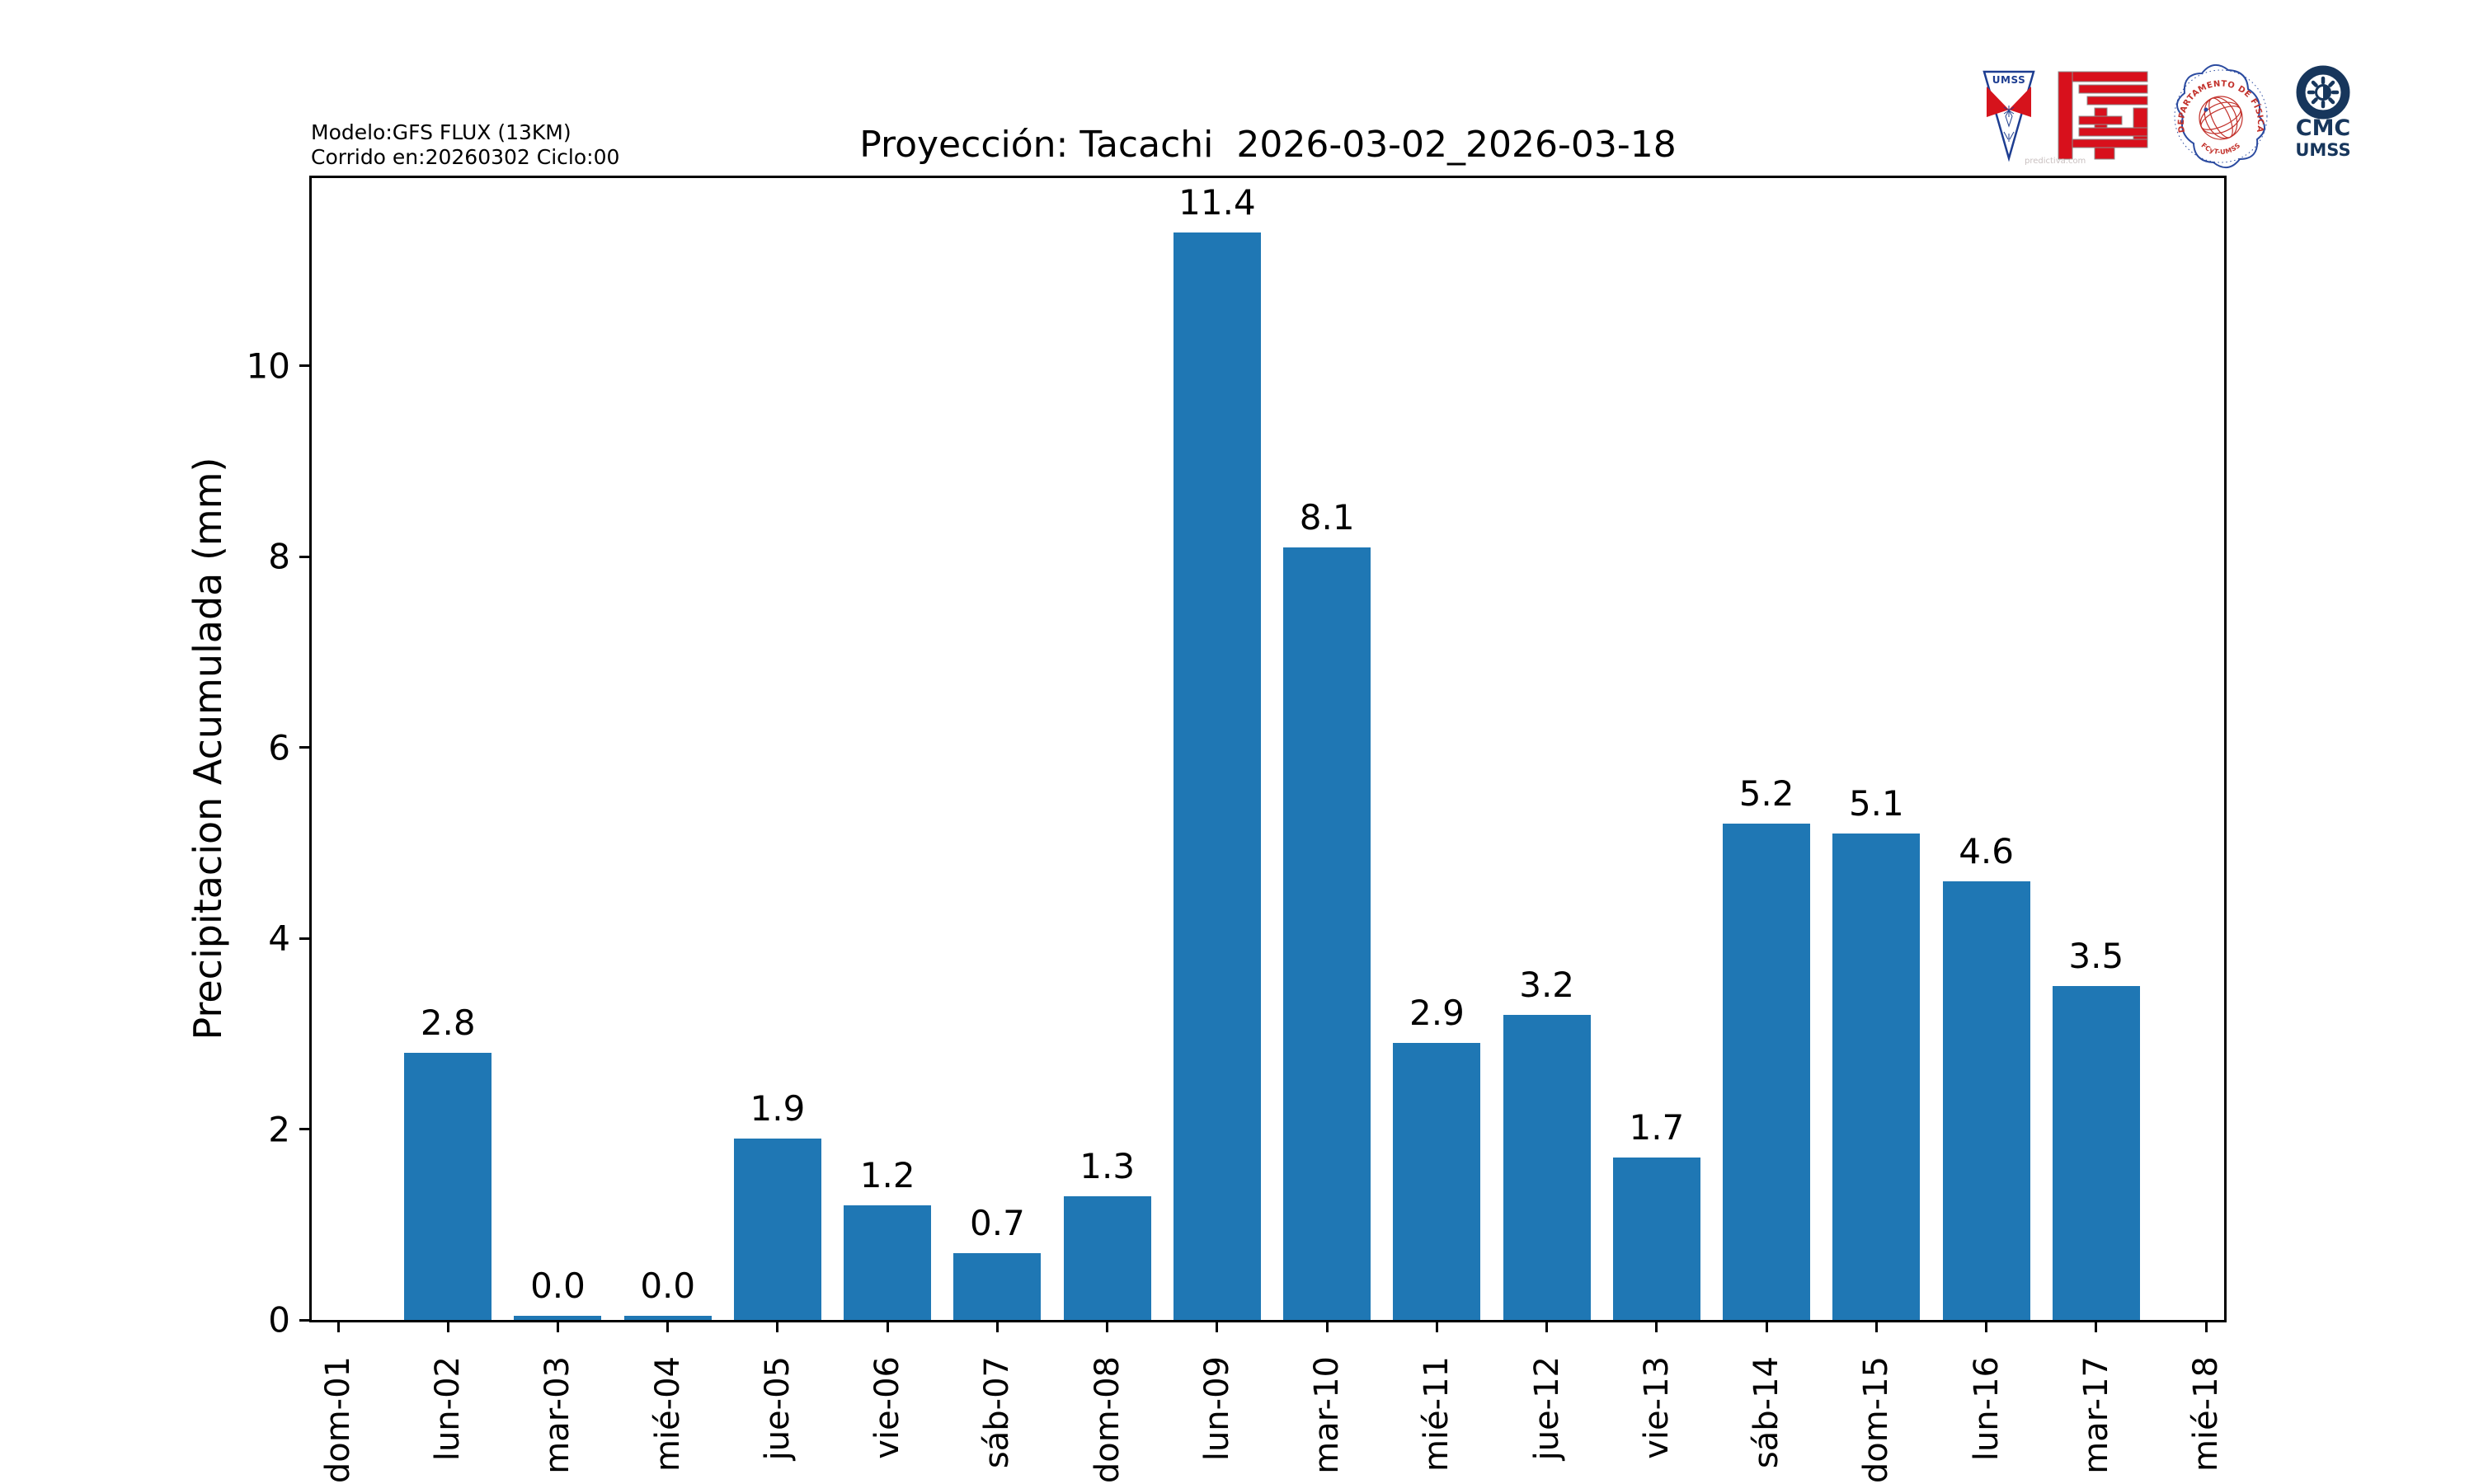 The height and width of the screenshot is (1484, 2474). I want to click on x-tick-label: mié-04, so click(667, 1414).